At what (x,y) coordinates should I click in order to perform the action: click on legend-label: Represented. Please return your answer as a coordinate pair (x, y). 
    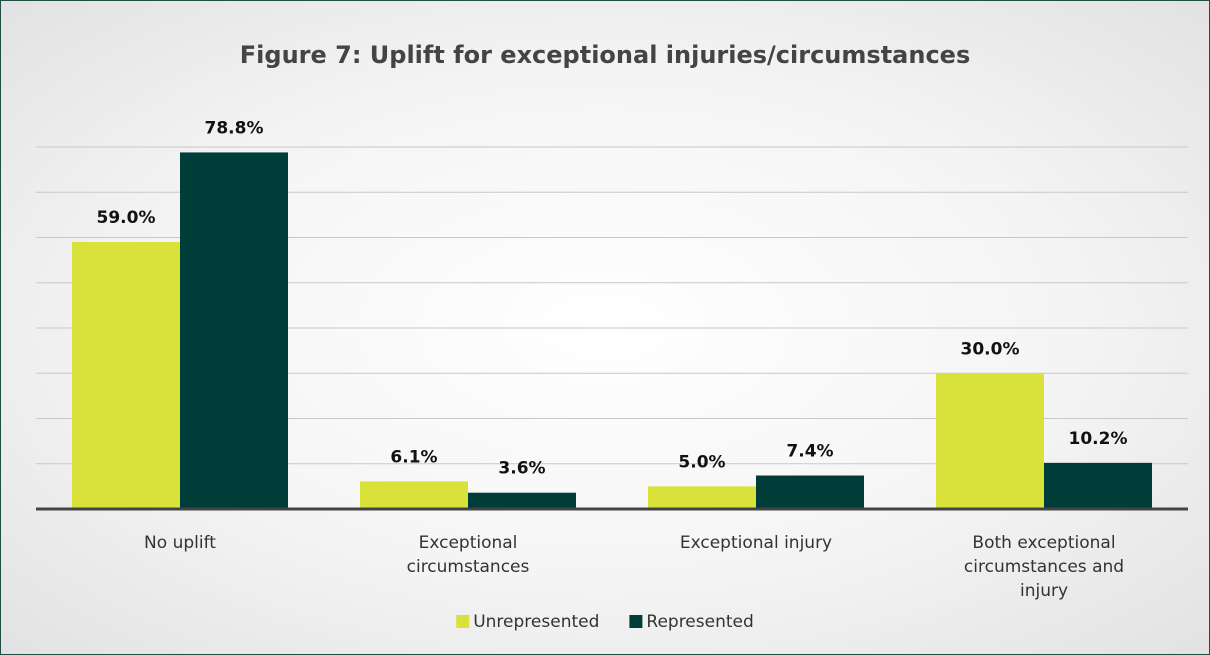
    Looking at the image, I should click on (699, 622).